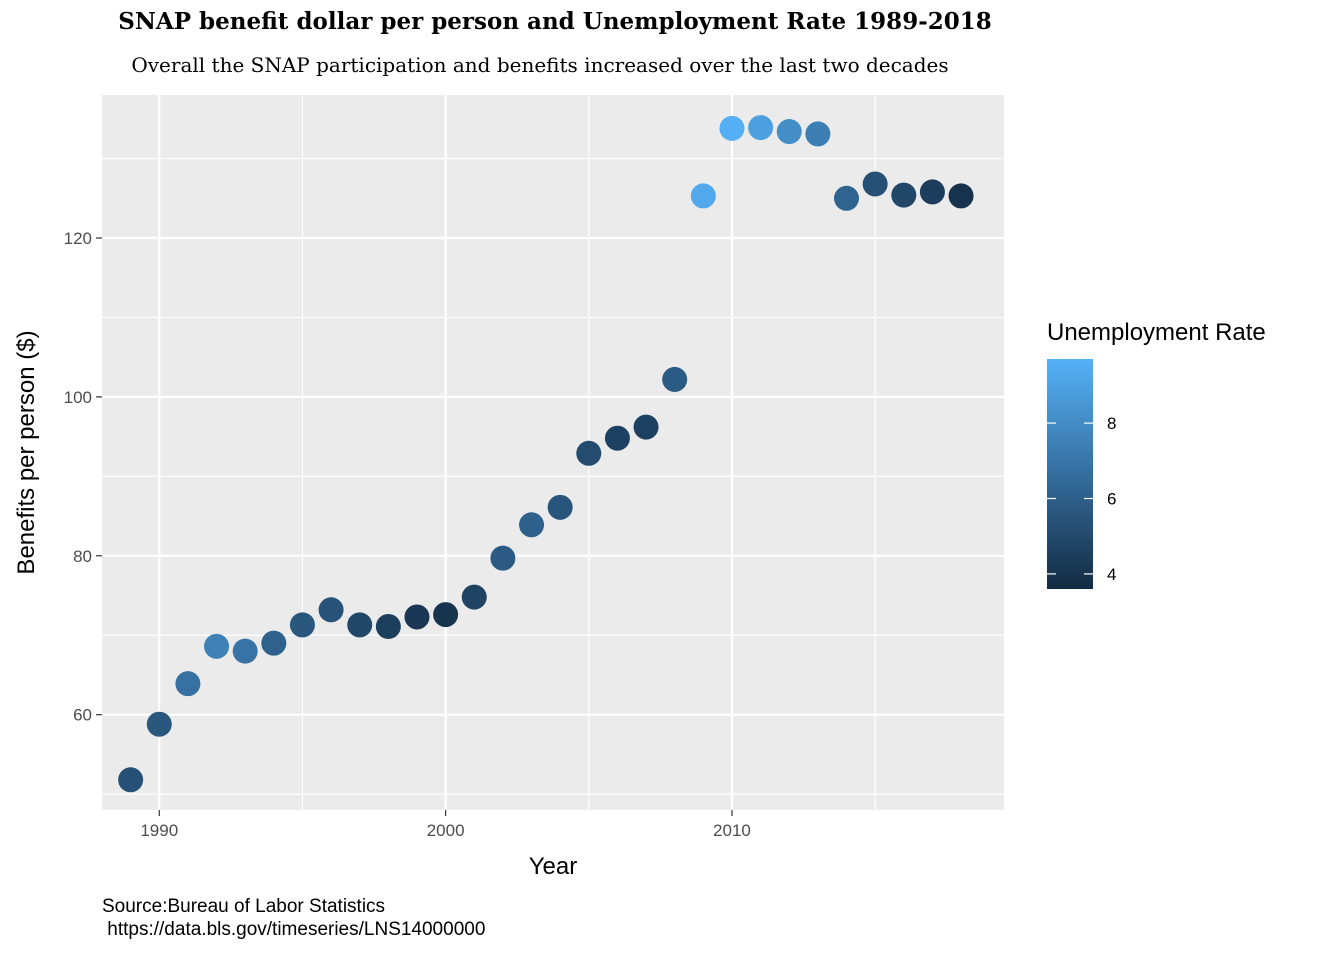 This screenshot has width=1344, height=960. What do you see at coordinates (1111, 423) in the screenshot?
I see `legend-tick-label: 8` at bounding box center [1111, 423].